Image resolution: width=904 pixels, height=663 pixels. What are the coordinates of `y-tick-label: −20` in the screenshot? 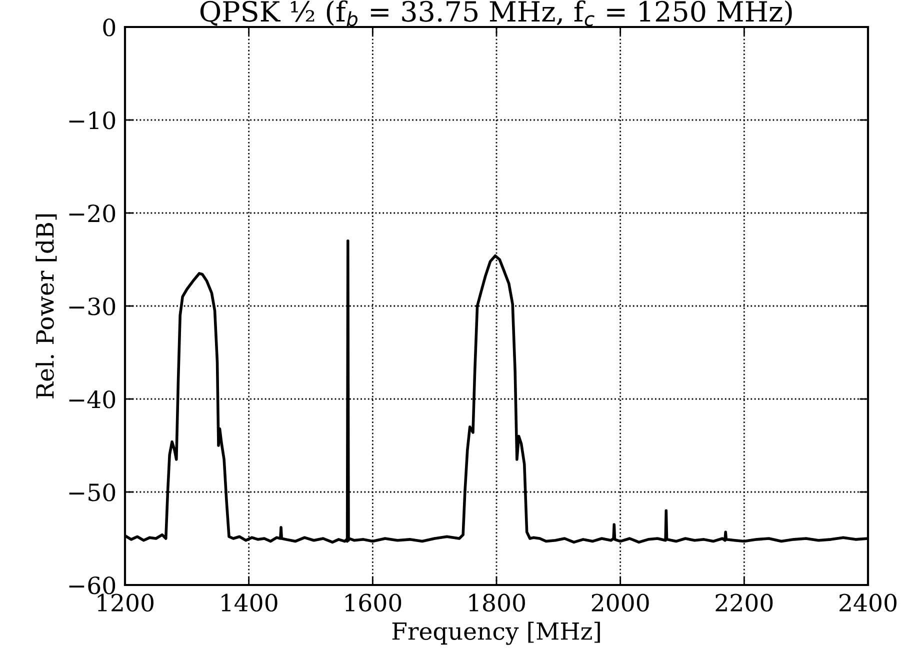 It's located at (92, 213).